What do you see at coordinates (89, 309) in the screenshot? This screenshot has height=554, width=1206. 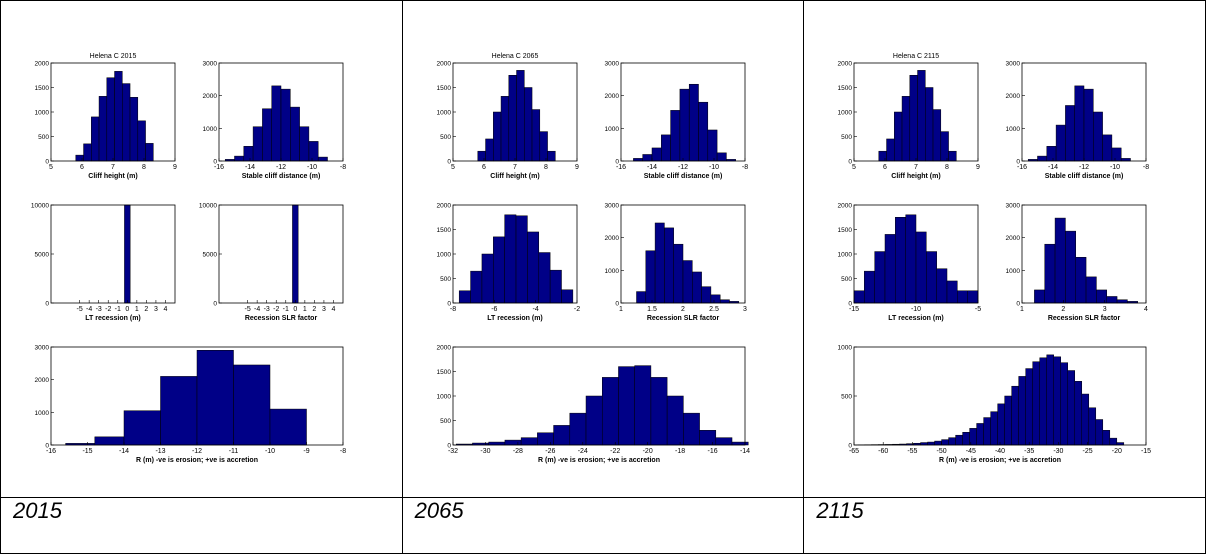 I see `x-tick-label: -4` at bounding box center [89, 309].